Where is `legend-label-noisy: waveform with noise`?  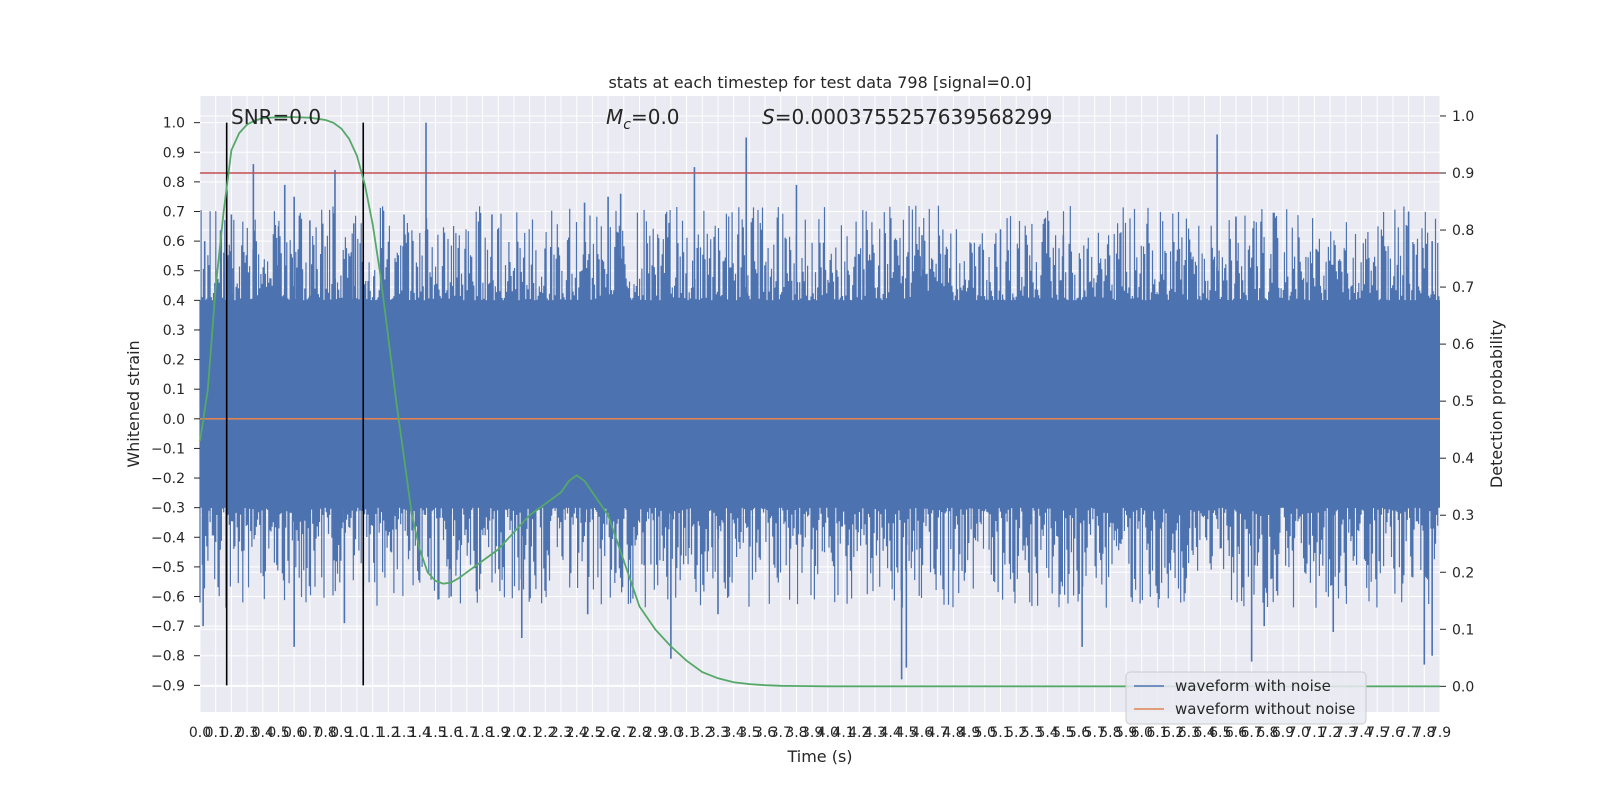
legend-label-noisy: waveform with noise is located at coordinates (1253, 686).